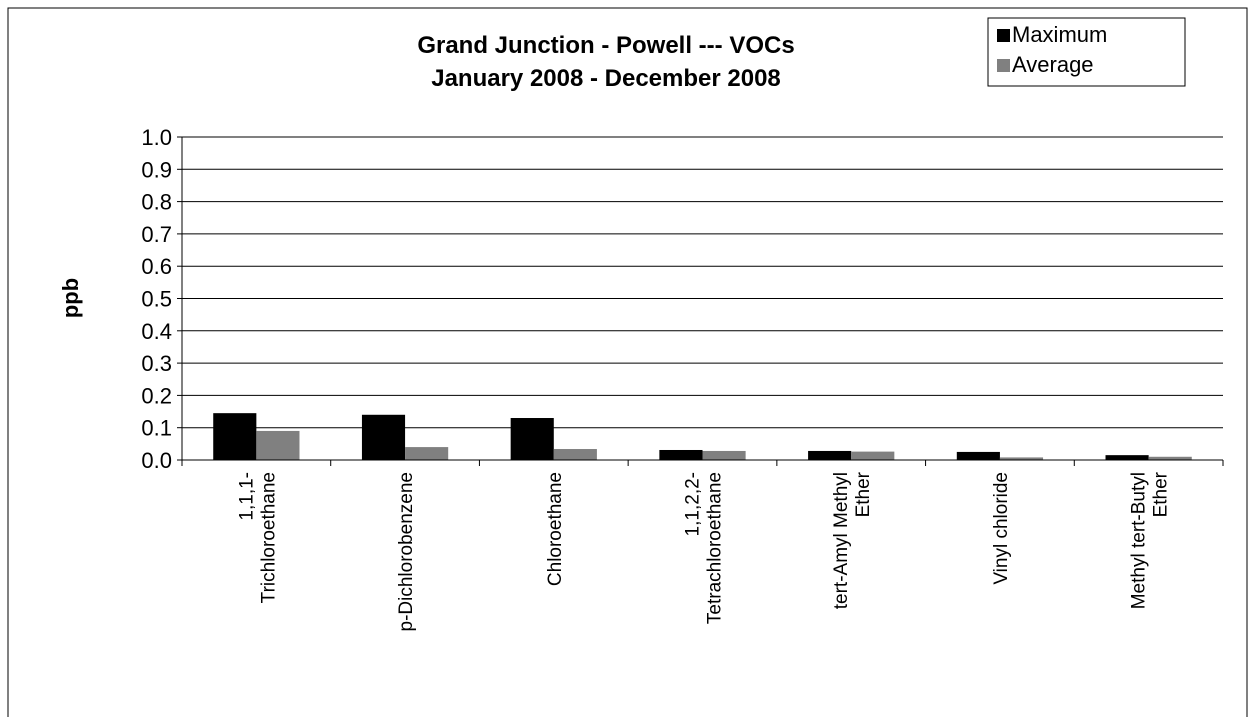  I want to click on legend-label: Maximum, so click(1059, 34).